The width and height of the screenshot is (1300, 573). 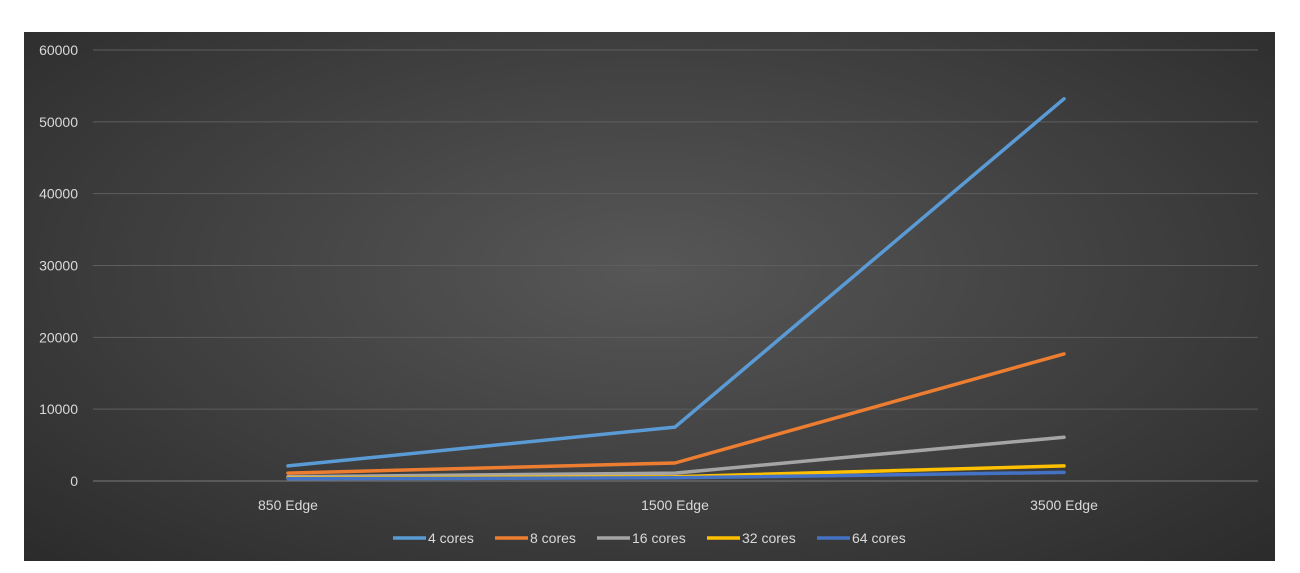 I want to click on y-tick-label: 30000, so click(x=58, y=266).